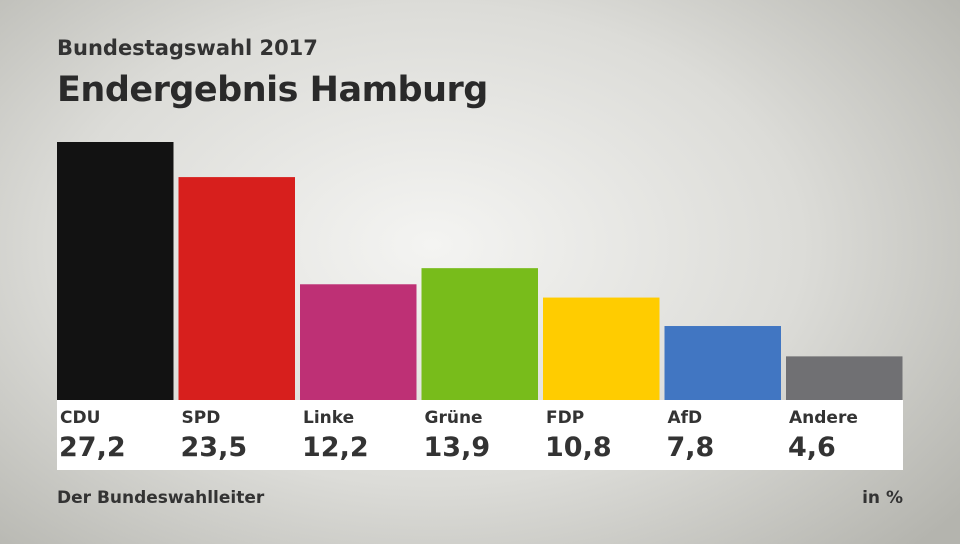  What do you see at coordinates (565, 418) in the screenshot?
I see `category-label: FDP` at bounding box center [565, 418].